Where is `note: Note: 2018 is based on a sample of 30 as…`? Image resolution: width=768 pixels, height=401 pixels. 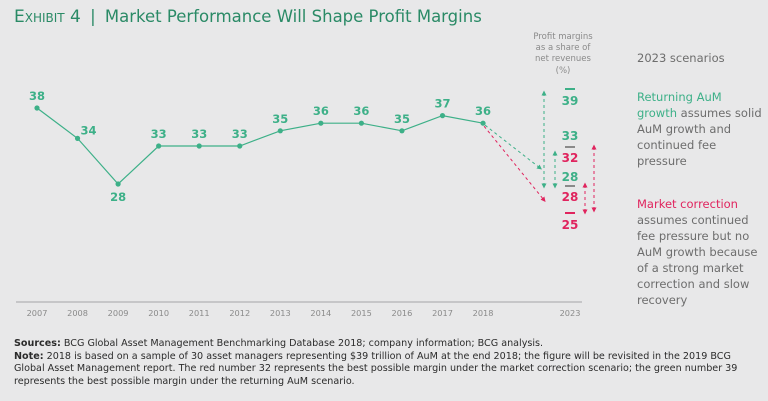
note: Note: 2018 is based on a sample of 30 as… is located at coordinates (389, 370).